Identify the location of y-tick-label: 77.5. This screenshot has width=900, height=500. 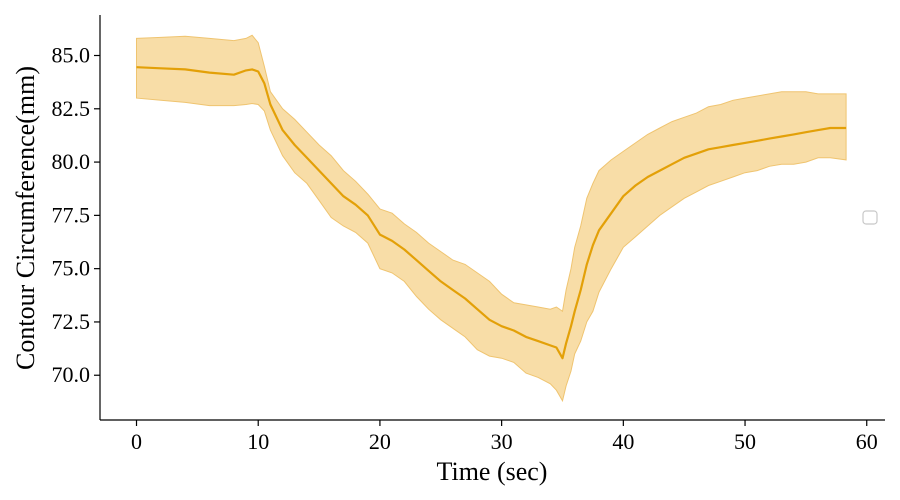
(71, 214).